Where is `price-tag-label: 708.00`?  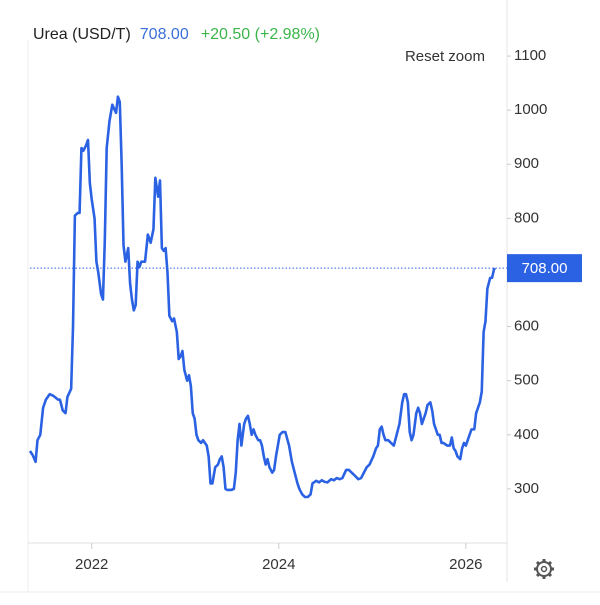
price-tag-label: 708.00 is located at coordinates (545, 268).